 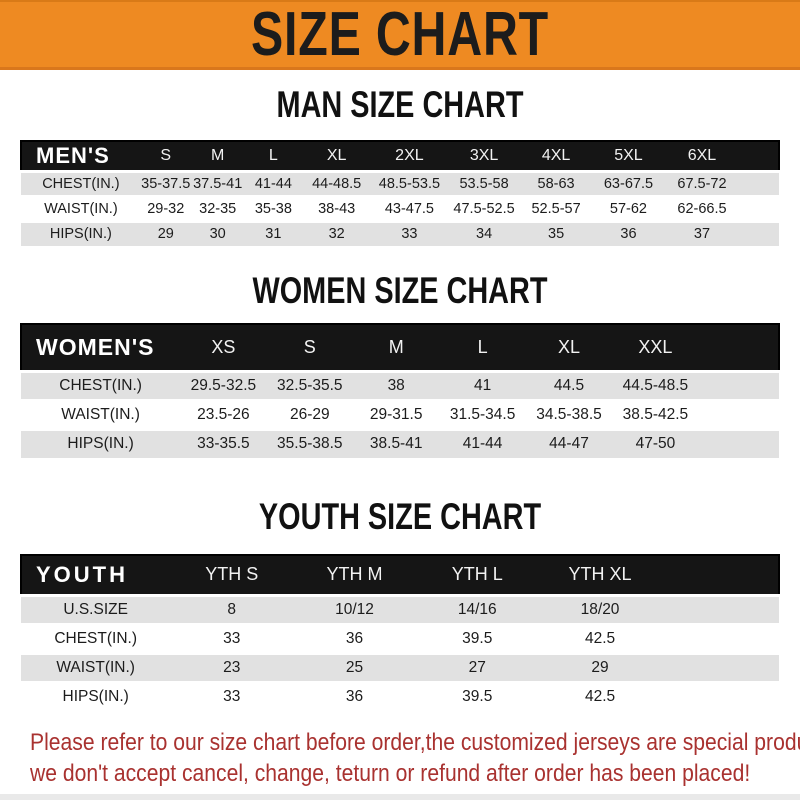 What do you see at coordinates (628, 234) in the screenshot?
I see `men-value-cell: 36` at bounding box center [628, 234].